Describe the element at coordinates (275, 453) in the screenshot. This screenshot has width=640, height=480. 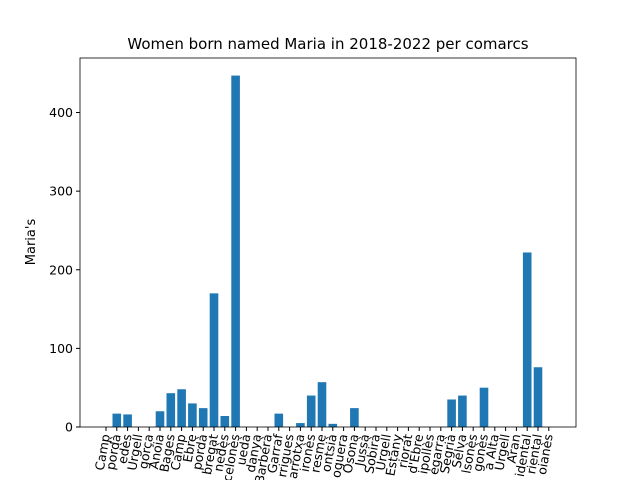
I see `x-tick-label: Garraf` at that location.